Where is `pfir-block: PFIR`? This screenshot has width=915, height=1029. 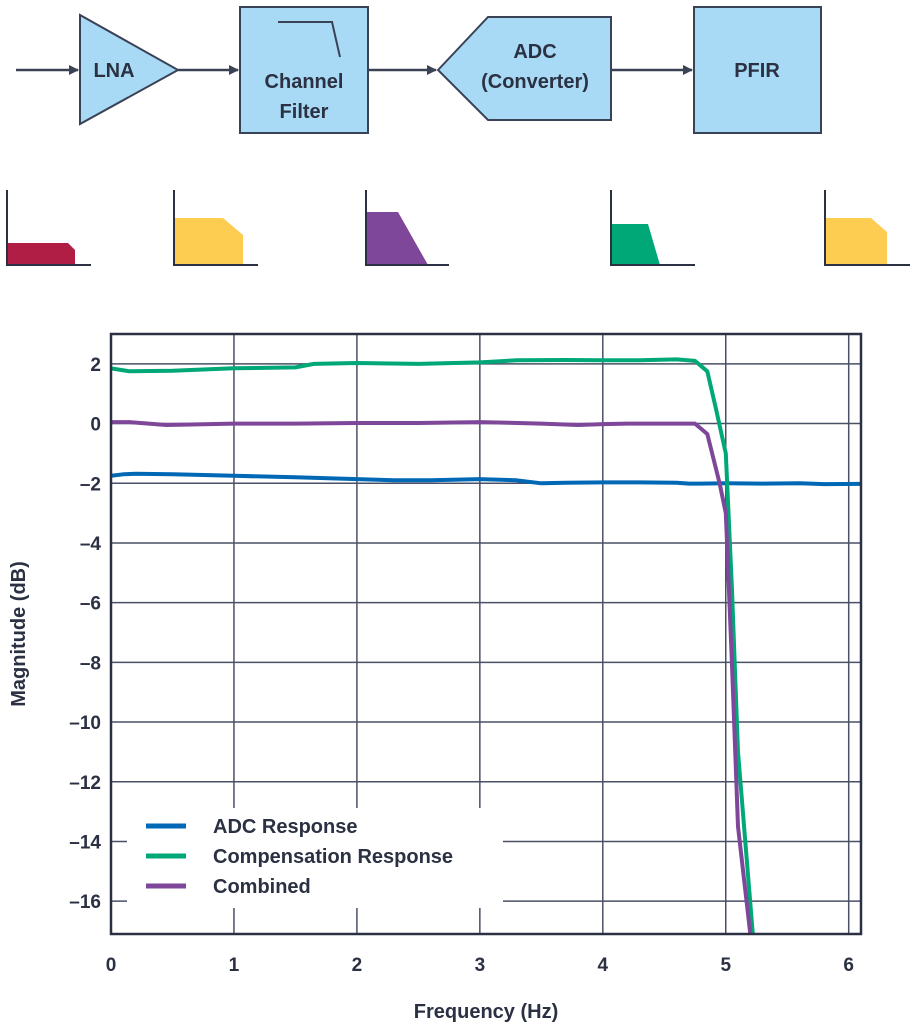
pfir-block: PFIR is located at coordinates (757, 70).